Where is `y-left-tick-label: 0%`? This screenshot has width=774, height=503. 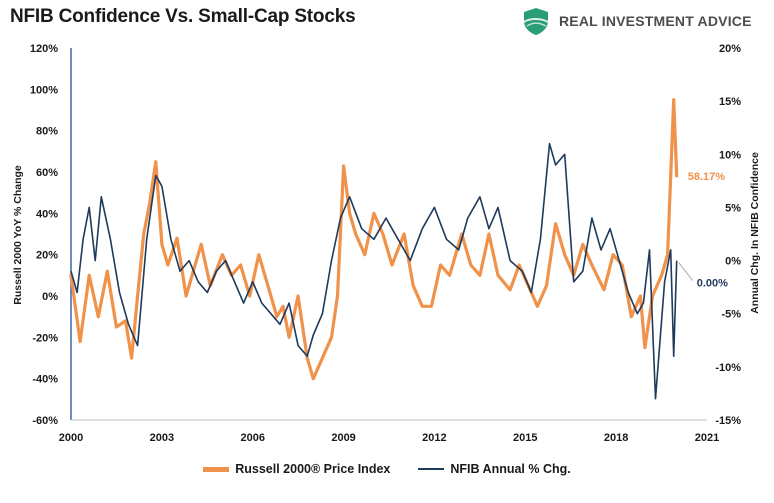
y-left-tick-label: 0% is located at coordinates (50, 297).